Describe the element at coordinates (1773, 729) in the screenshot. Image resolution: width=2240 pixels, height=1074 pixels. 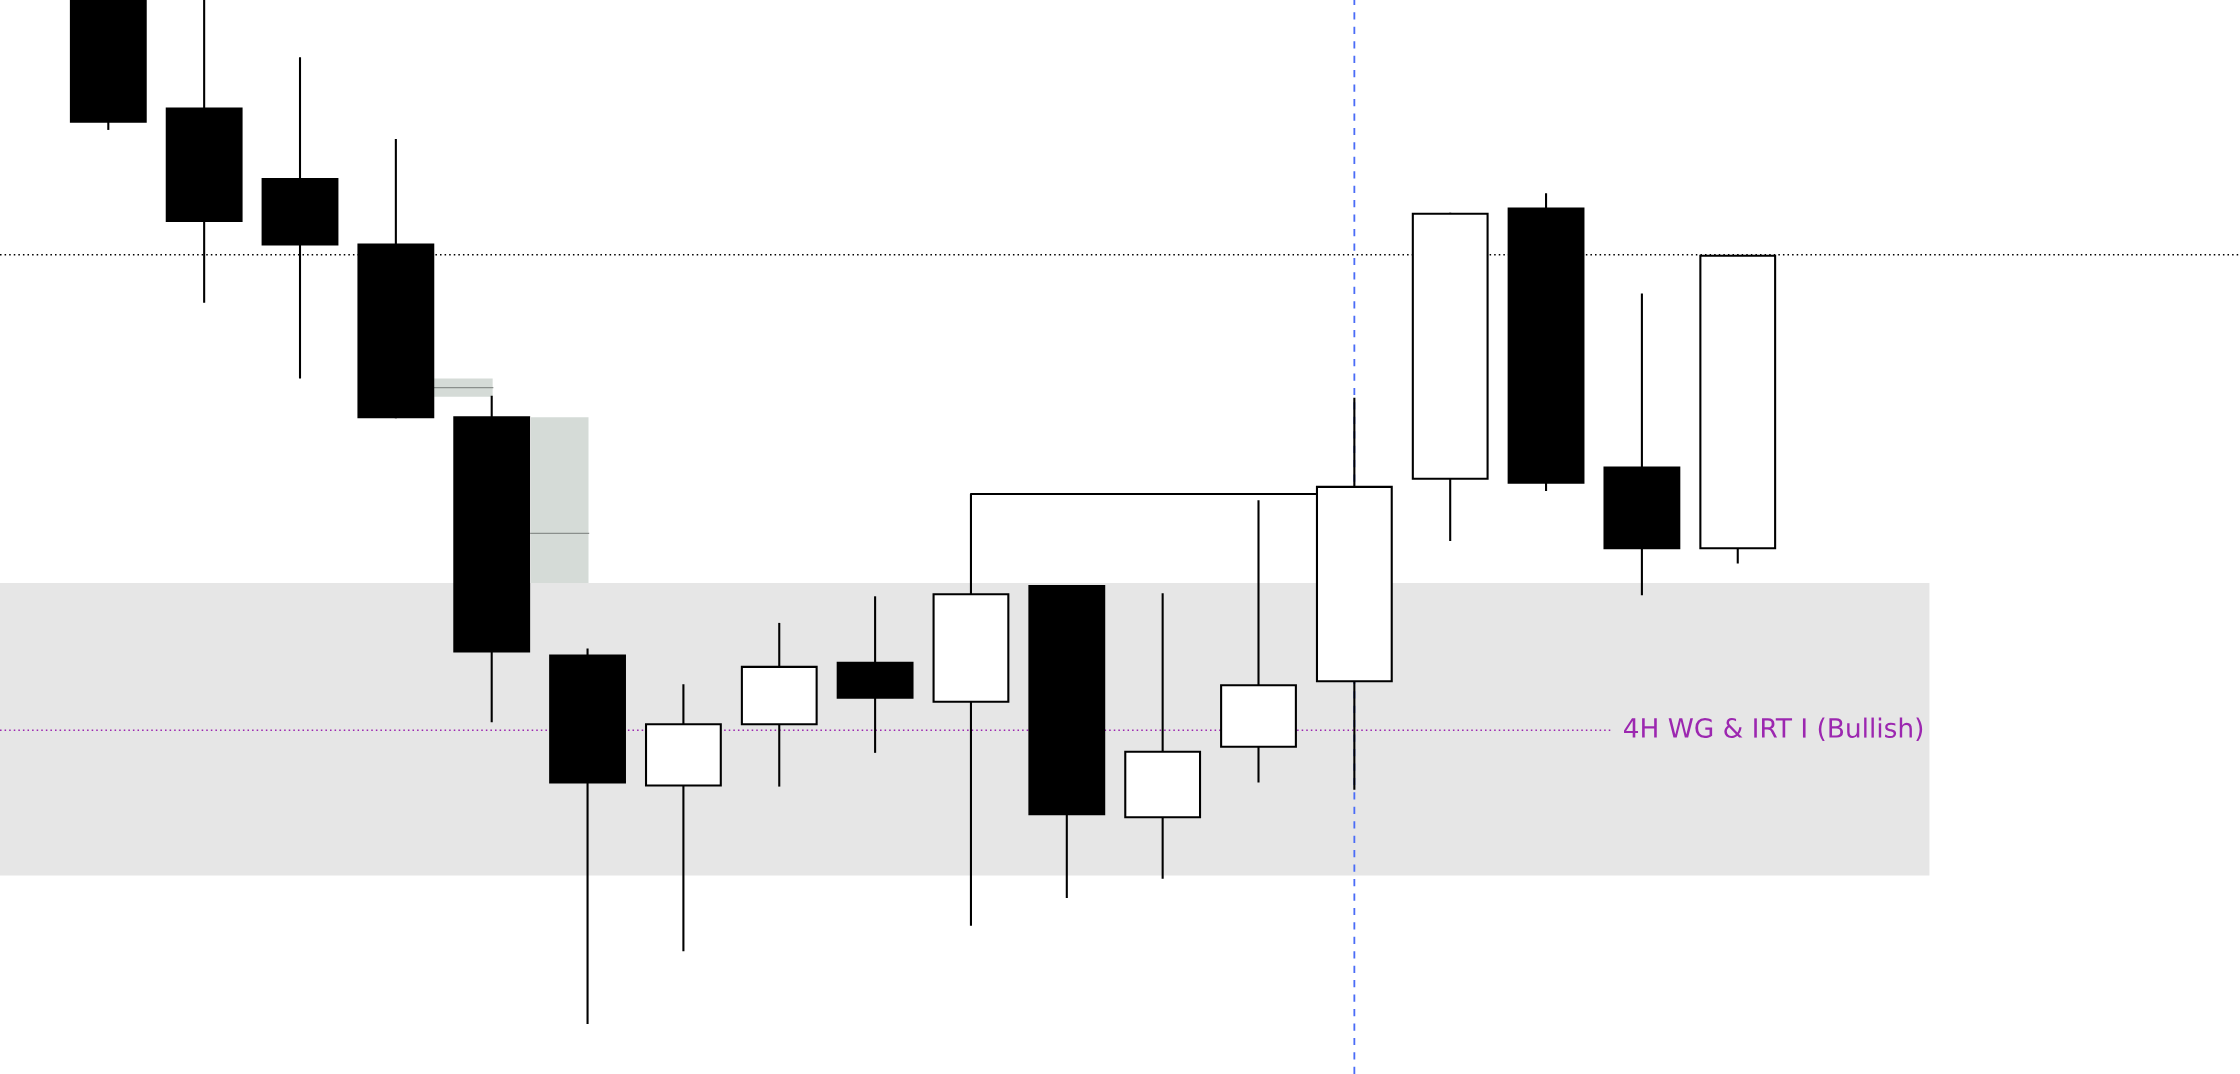
I see `ref-line-label: 4H WG & IRT I (Bullish)` at that location.